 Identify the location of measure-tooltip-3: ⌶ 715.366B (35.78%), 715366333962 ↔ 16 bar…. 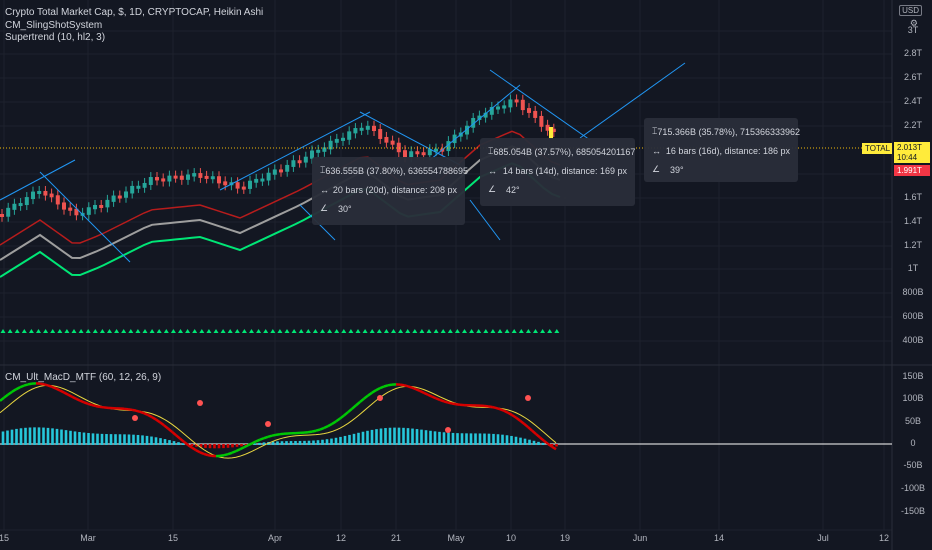
(722, 150).